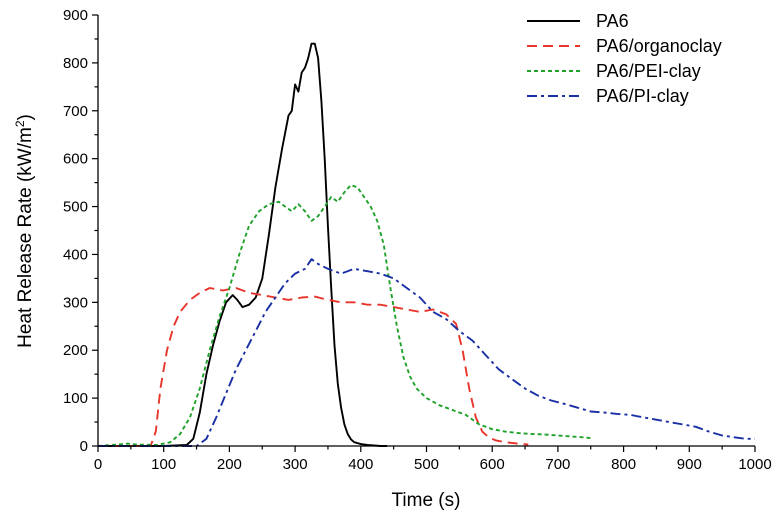  I want to click on legend-label: PA6/organoclay, so click(659, 46).